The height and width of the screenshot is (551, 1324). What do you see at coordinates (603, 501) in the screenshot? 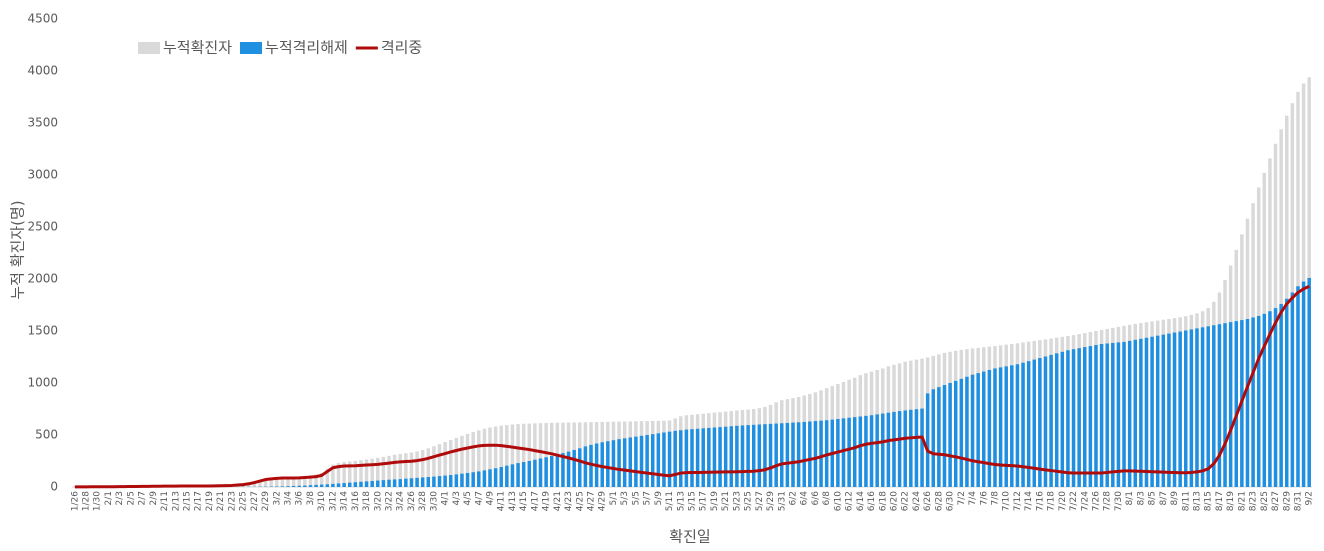
I see `x-tick-label: 4/29` at bounding box center [603, 501].